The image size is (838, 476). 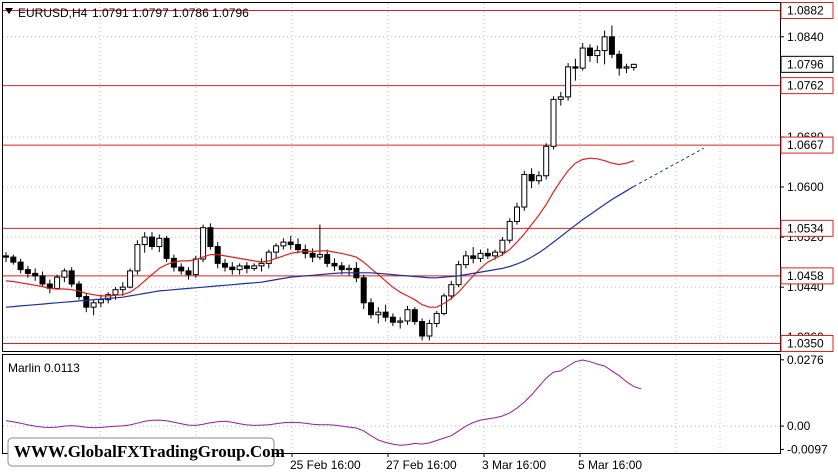 What do you see at coordinates (805, 228) in the screenshot?
I see `level-label: 1.0534` at bounding box center [805, 228].